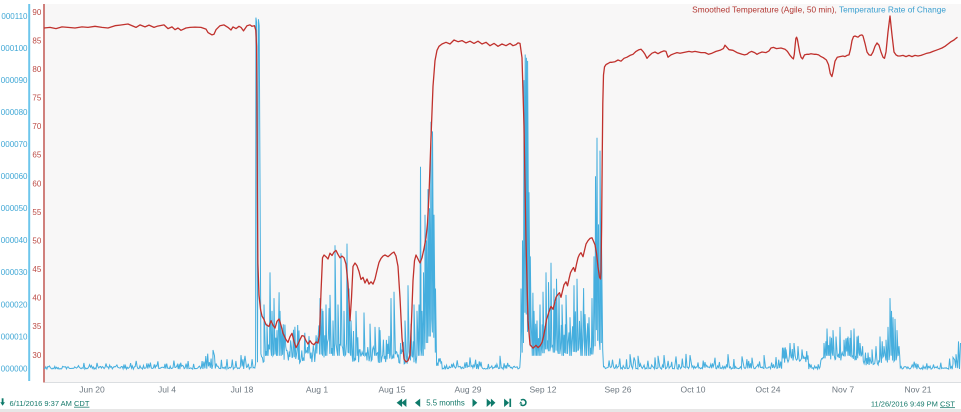 Image resolution: width=961 pixels, height=412 pixels. I want to click on svg-text: 75, so click(36, 98).